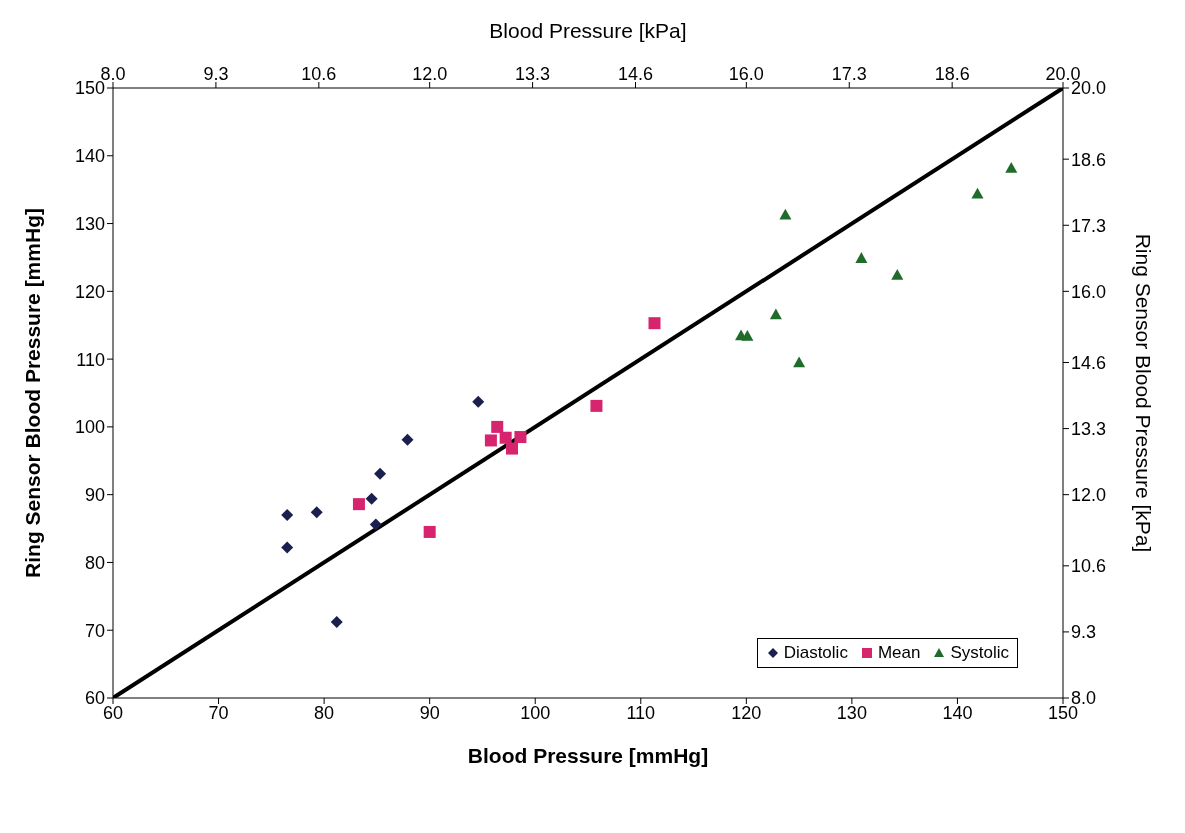 This screenshot has width=1185, height=833. Describe the element at coordinates (90, 359) in the screenshot. I see `y-tick-label: 110` at that location.